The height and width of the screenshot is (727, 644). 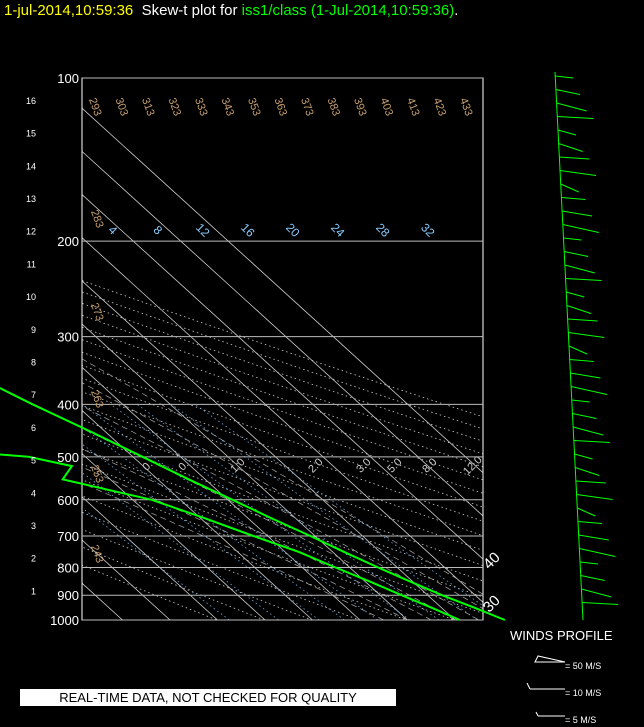 What do you see at coordinates (208, 697) in the screenshot?
I see `quality-disclaimer: REAL-TIME DATA, NOT CHECKED FOR QUALITY` at bounding box center [208, 697].